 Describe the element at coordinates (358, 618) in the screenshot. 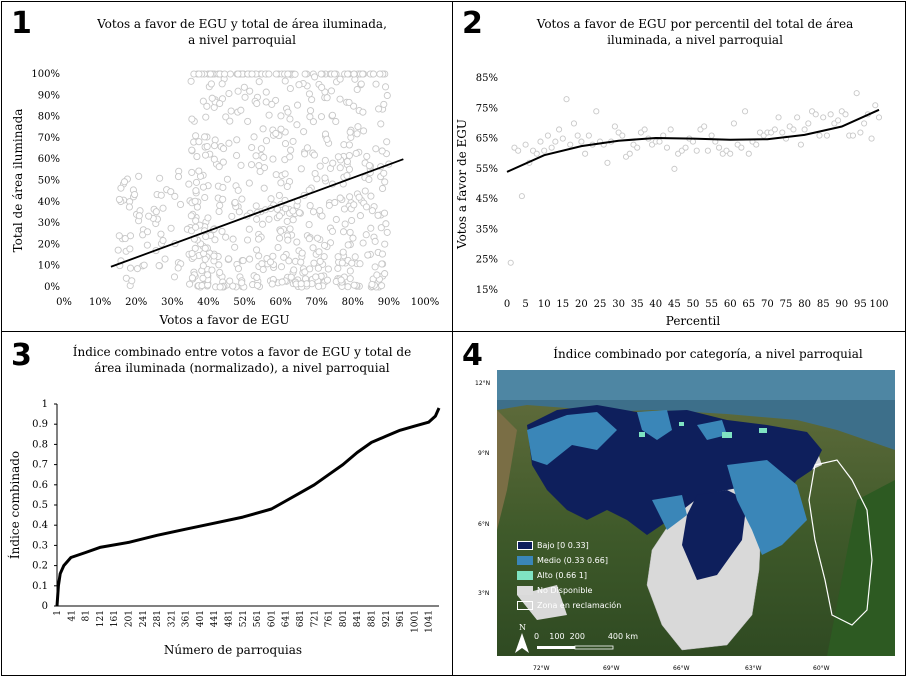

I see `x-tick-label: 841` at that location.